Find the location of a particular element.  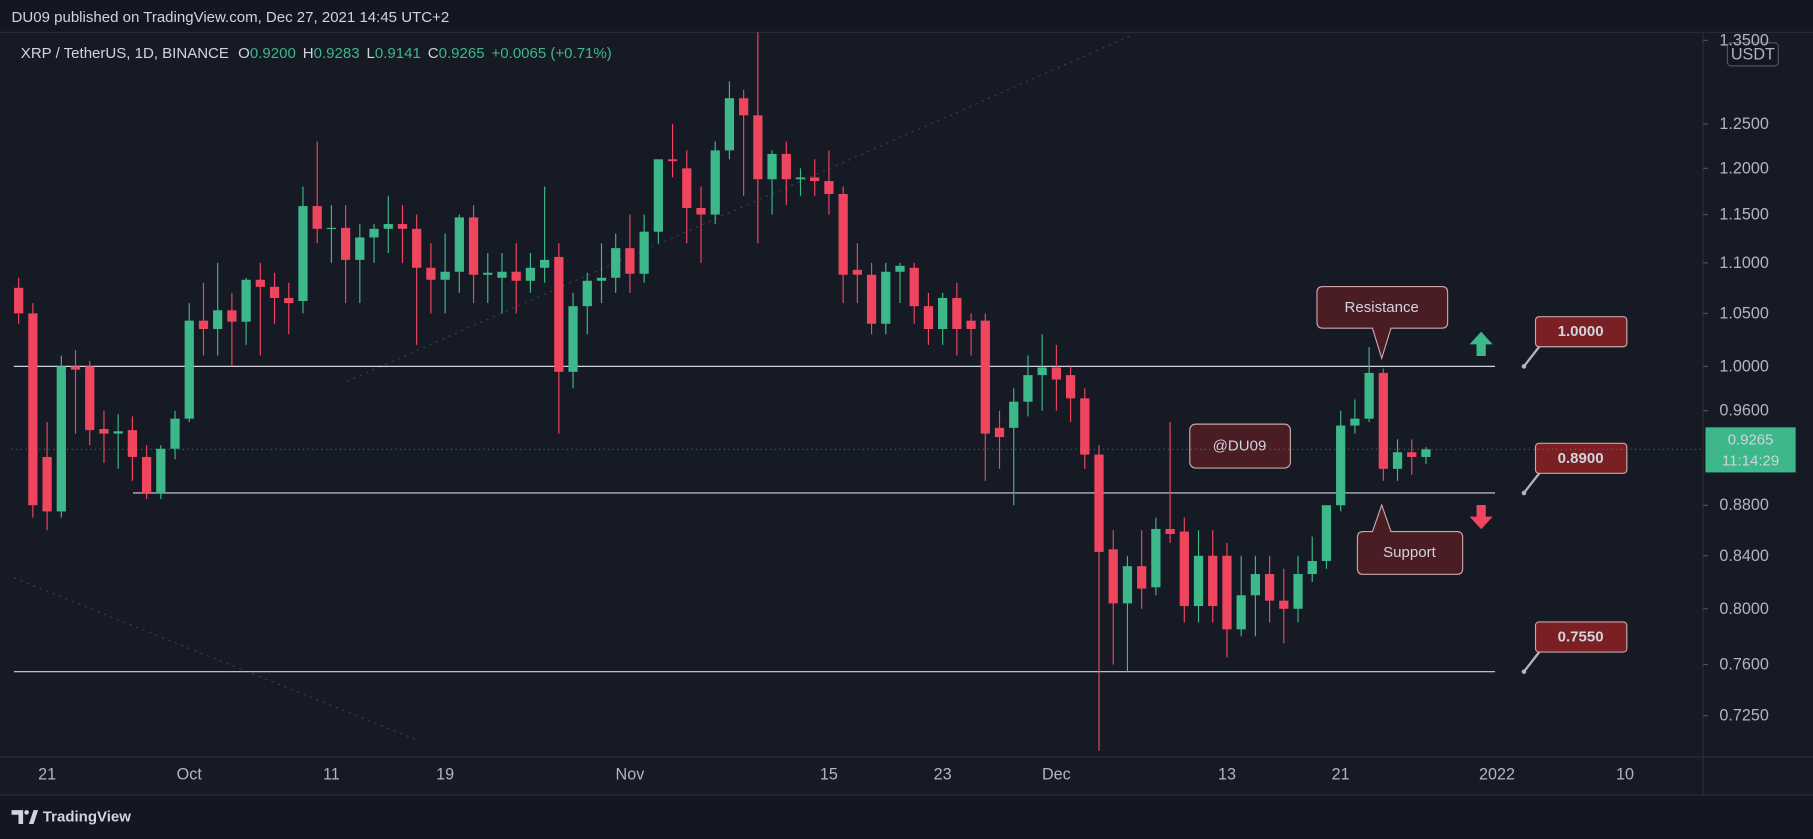

legend-change: +0.0065 (+0.71%) is located at coordinates (552, 53).